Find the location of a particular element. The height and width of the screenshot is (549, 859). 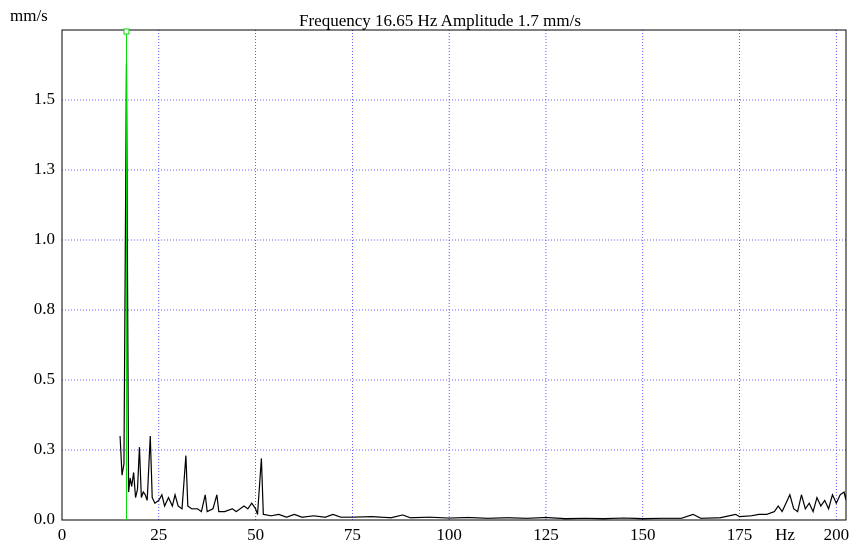

x-tick-label: 50 is located at coordinates (255, 534).